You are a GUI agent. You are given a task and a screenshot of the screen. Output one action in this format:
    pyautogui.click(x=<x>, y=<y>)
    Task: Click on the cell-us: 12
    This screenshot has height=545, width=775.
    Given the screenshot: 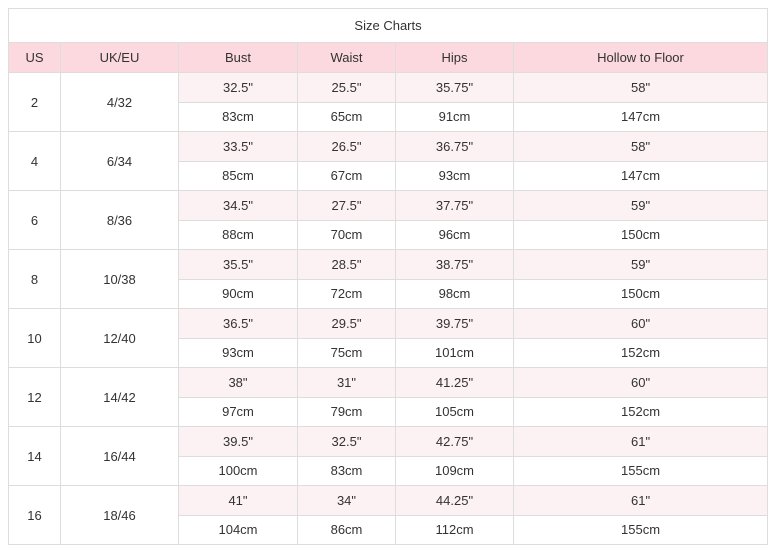 What is the action you would take?
    pyautogui.click(x=34, y=397)
    